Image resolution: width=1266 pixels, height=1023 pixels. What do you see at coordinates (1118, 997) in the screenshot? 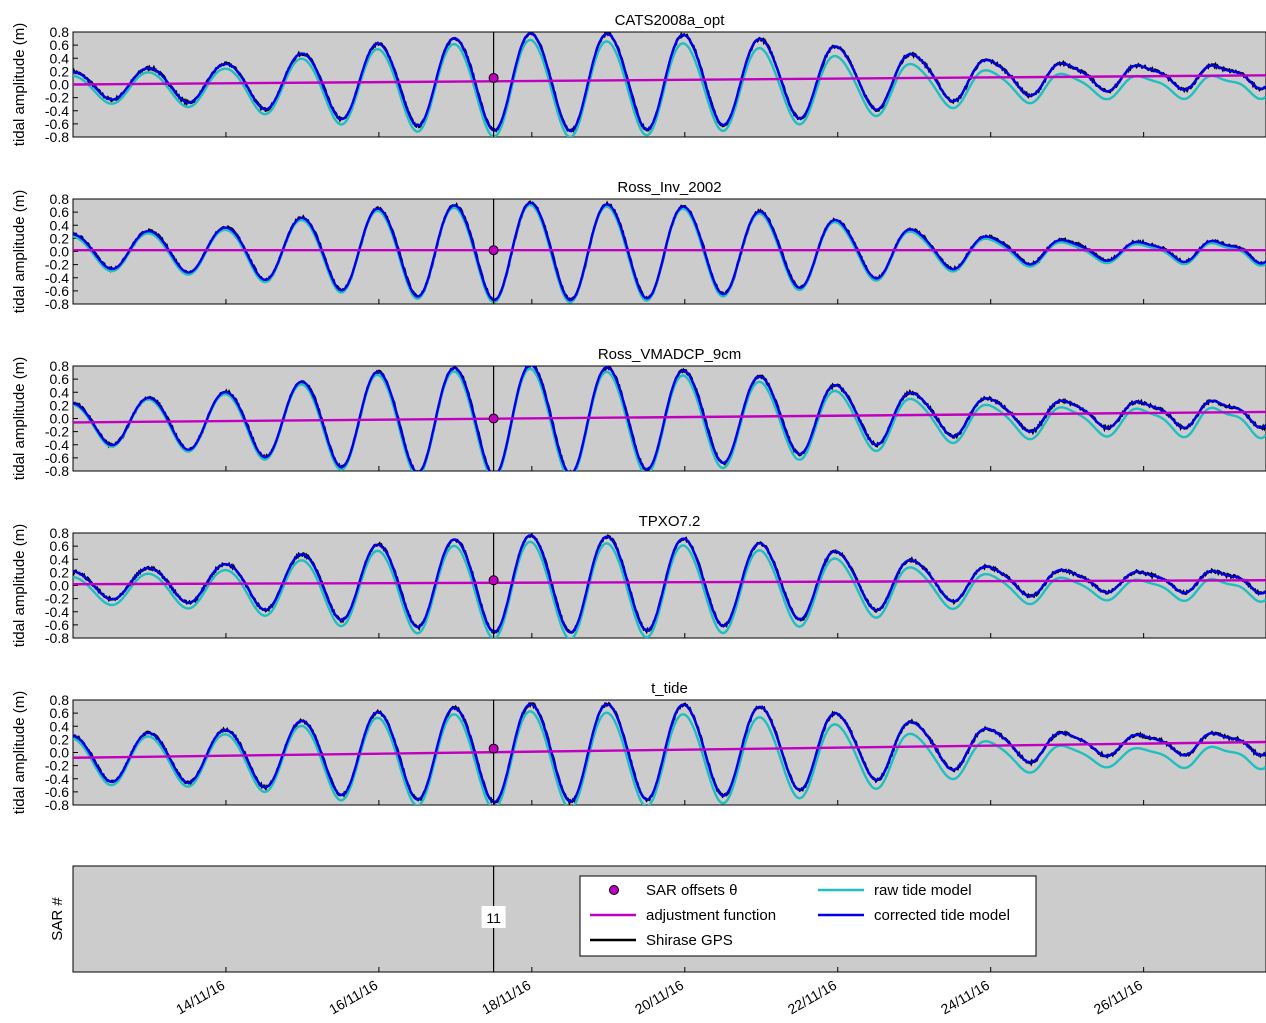
I see `x-tick-label: 26/11/16` at bounding box center [1118, 997].